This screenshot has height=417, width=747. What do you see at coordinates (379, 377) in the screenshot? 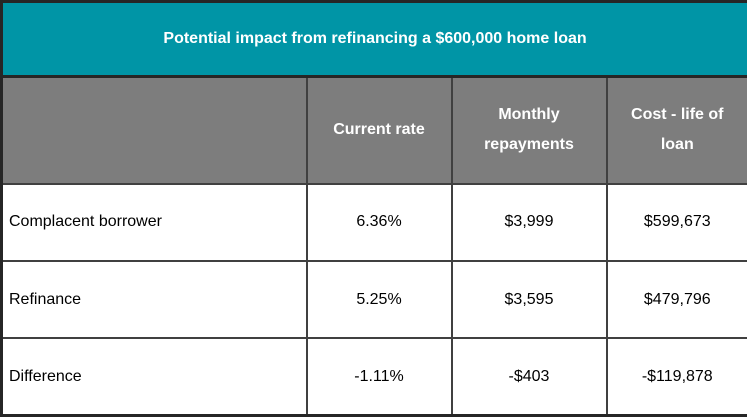
I see `current-rate-value: -1.11%` at bounding box center [379, 377].